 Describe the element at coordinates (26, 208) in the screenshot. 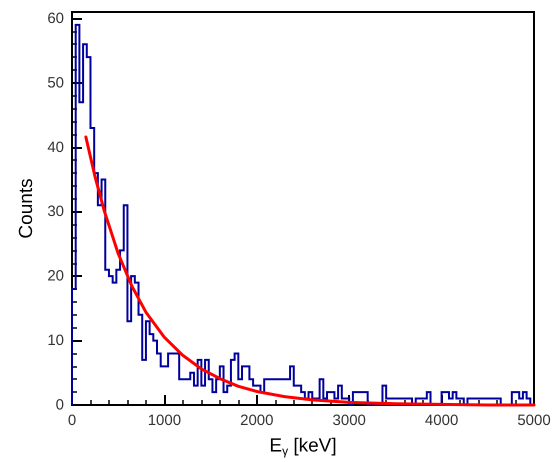

I see `y-axis-title: Counts` at that location.